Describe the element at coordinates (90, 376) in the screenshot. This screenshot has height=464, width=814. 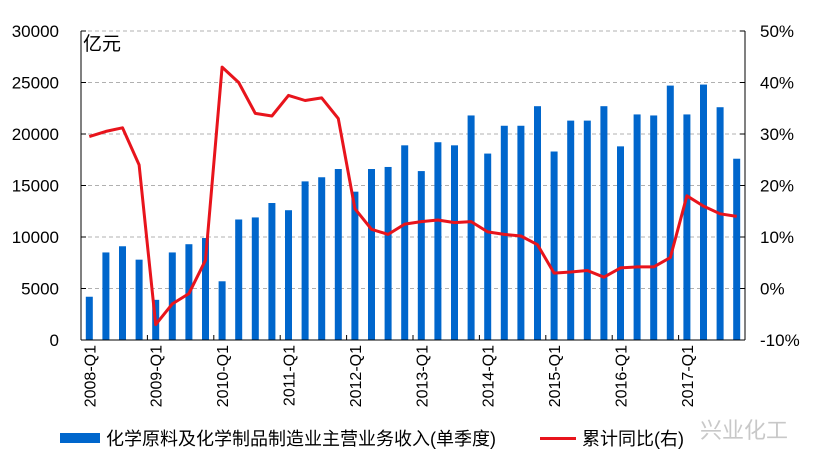
I see `x-tick-label: 2008-Q1` at that location.